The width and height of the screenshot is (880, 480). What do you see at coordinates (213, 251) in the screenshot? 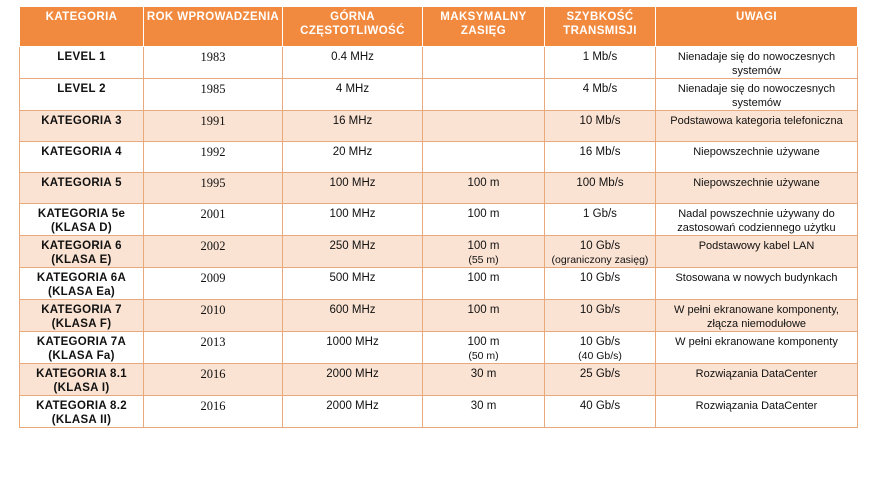
I see `cell-rok: 2002` at bounding box center [213, 251].